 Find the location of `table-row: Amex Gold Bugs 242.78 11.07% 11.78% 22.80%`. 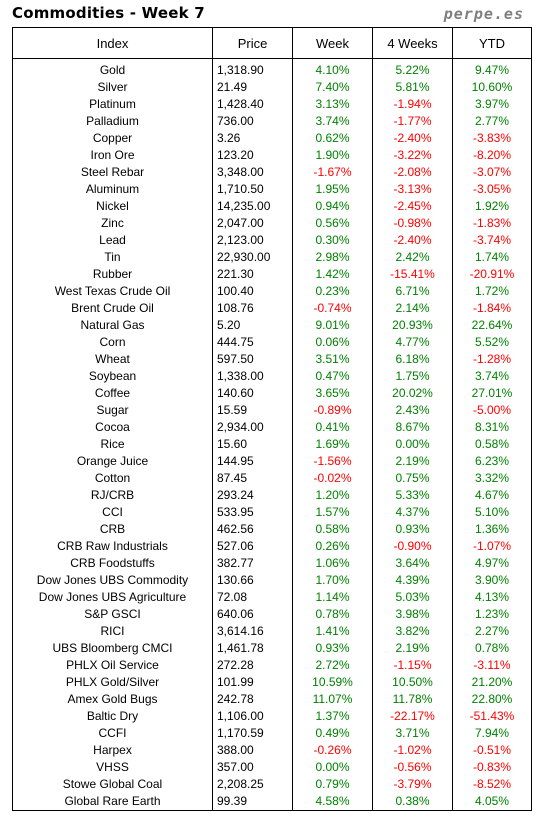

table-row: Amex Gold Bugs 242.78 11.07% 11.78% 22.80% is located at coordinates (272, 699).